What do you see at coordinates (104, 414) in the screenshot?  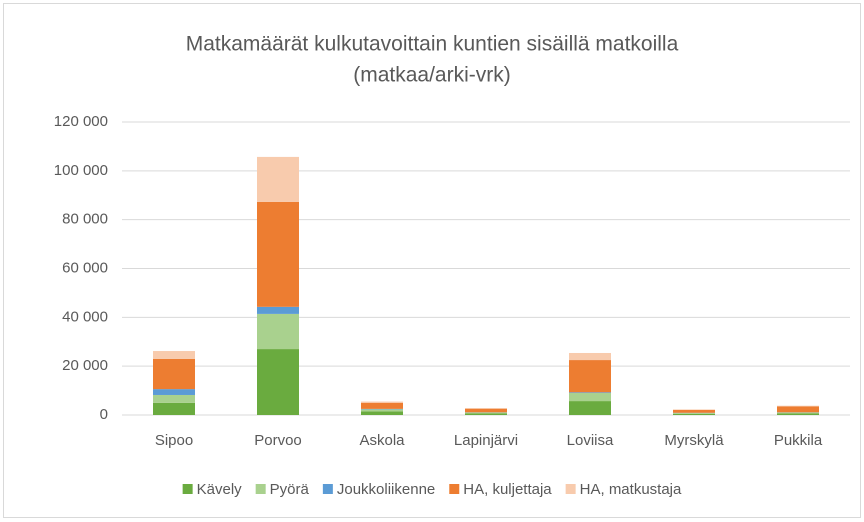 I see `y-tick-label: 0` at bounding box center [104, 414].